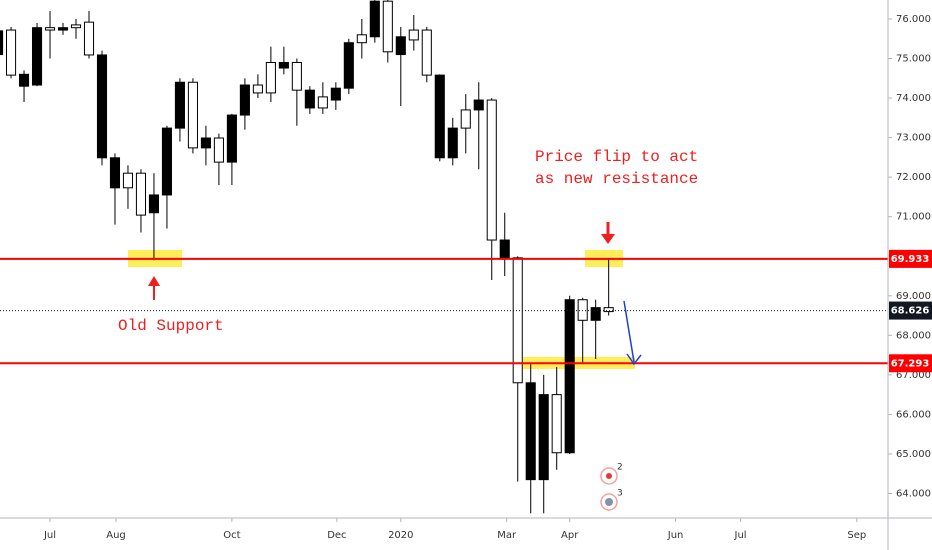 This screenshot has height=550, width=932. I want to click on event-count: 3, so click(620, 494).